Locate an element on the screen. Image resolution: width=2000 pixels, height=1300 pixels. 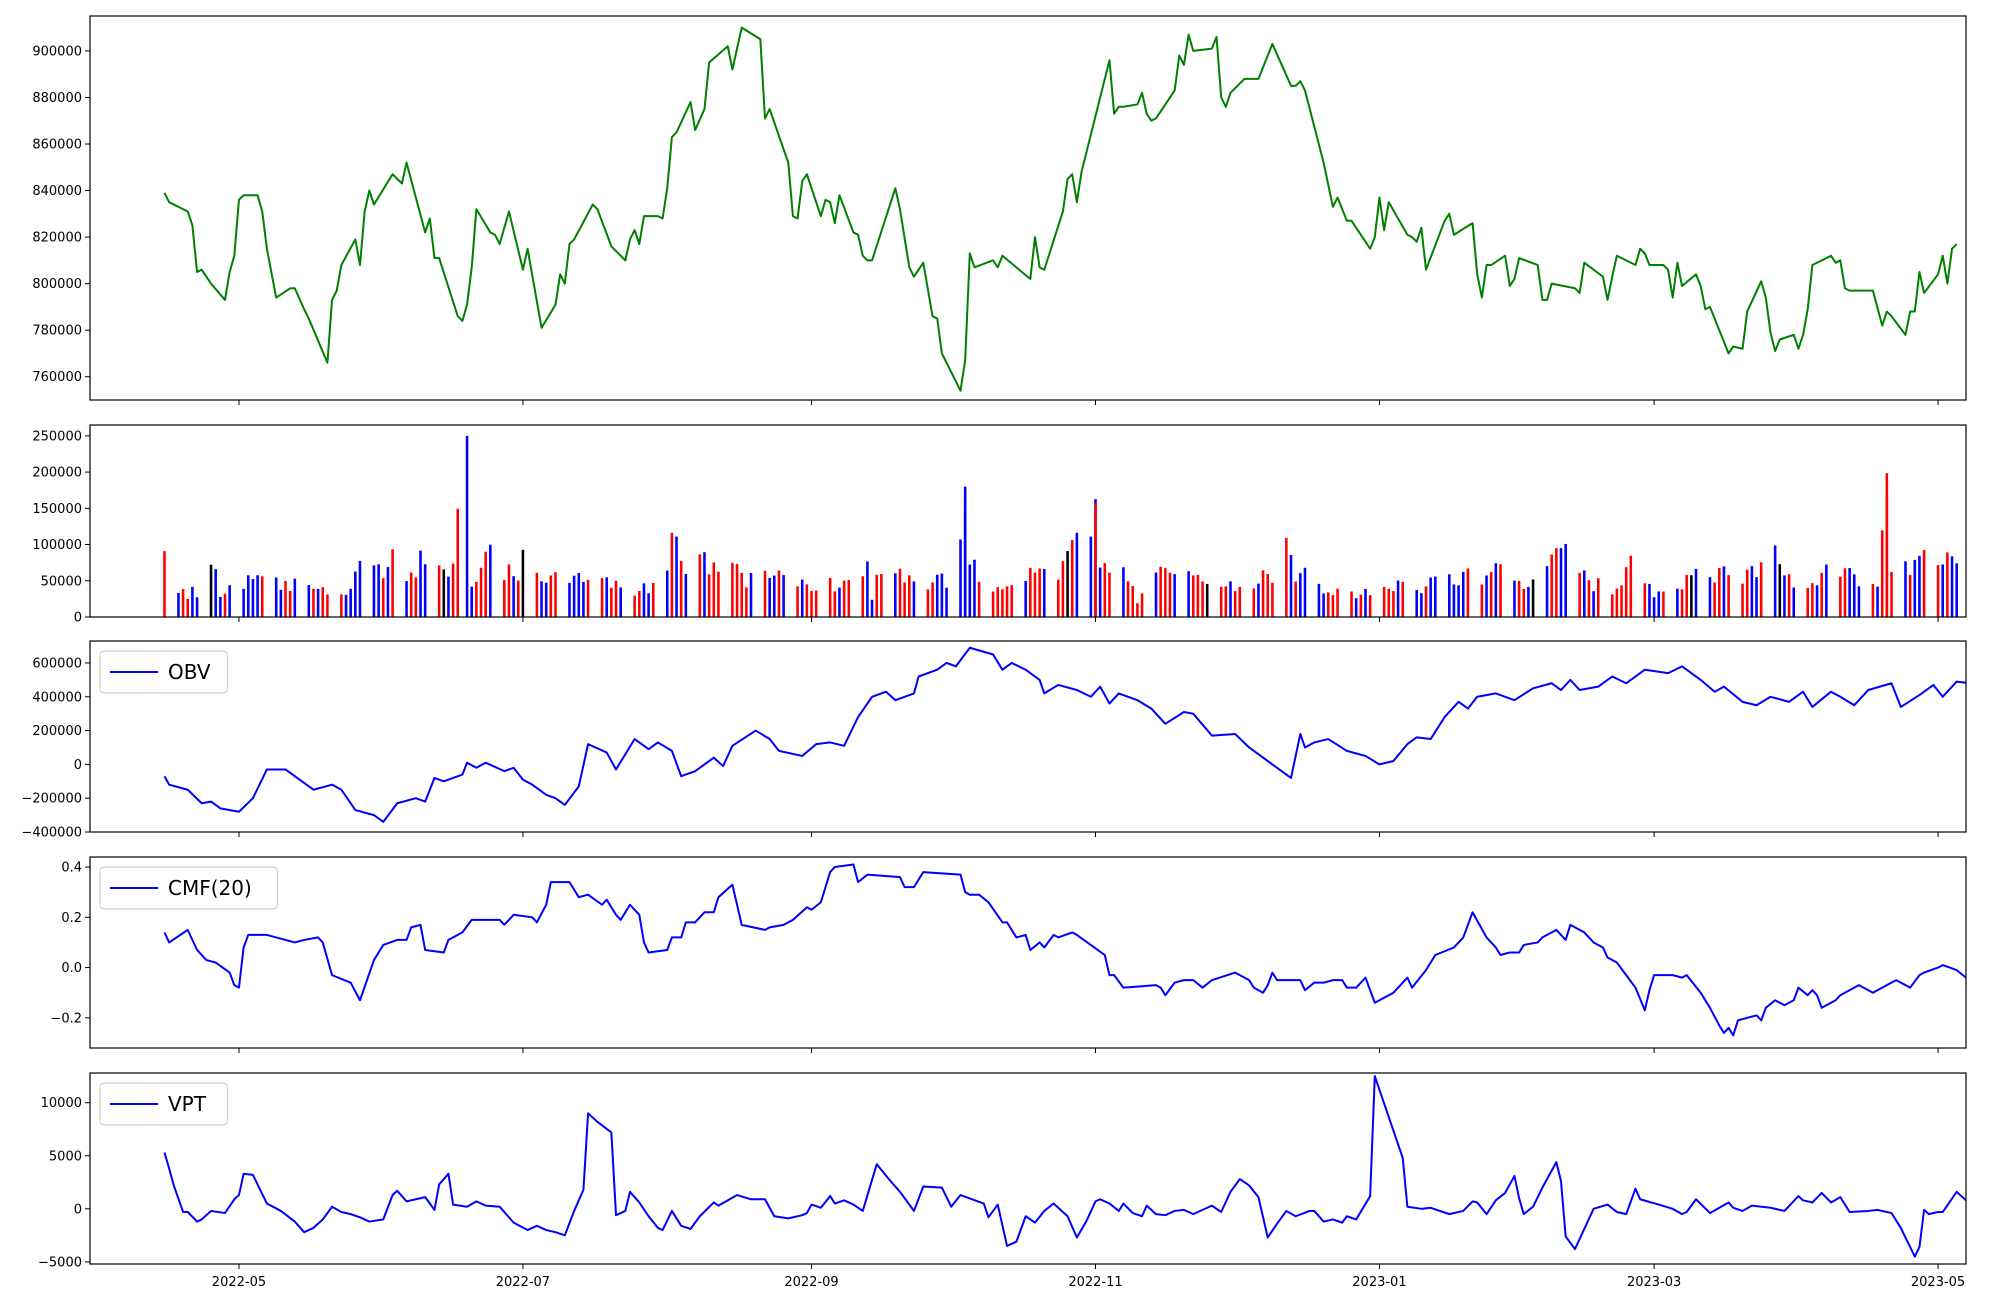
y-tick-label: −400000 is located at coordinates (51, 833).